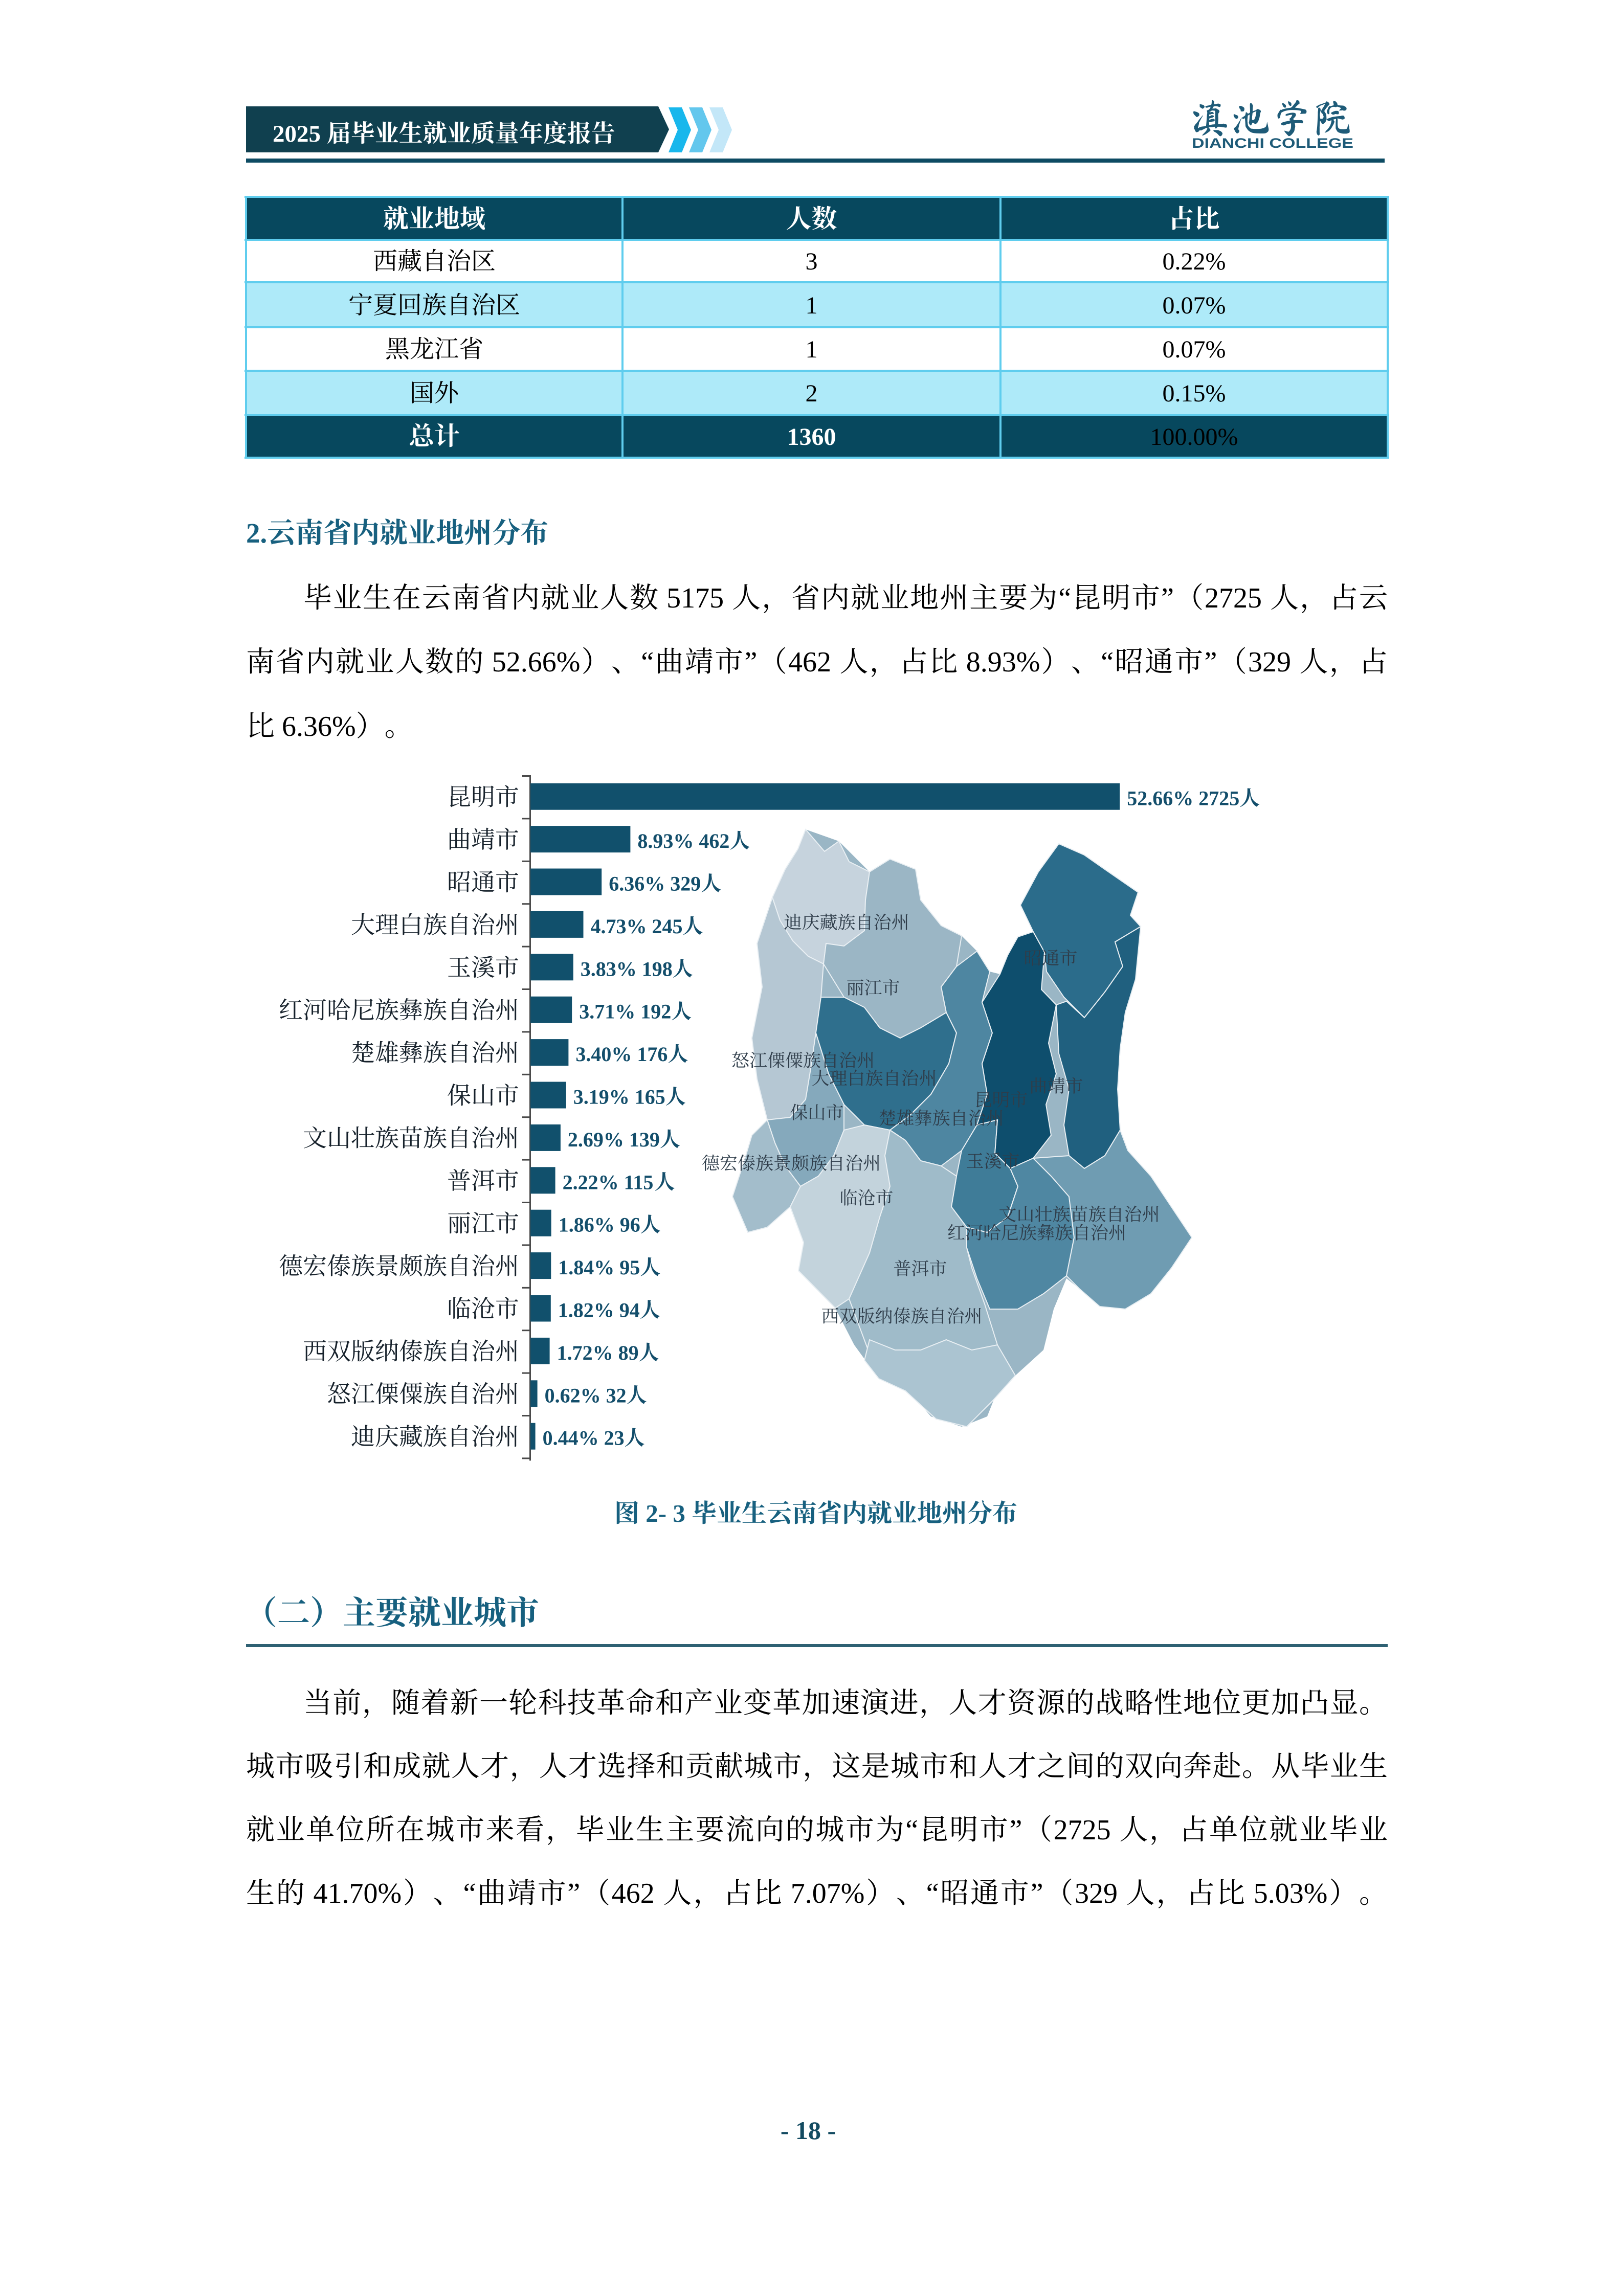 The image size is (1624, 2296). What do you see at coordinates (584, 1439) in the screenshot?
I see `svg-text: 0.44% 23` at bounding box center [584, 1439].